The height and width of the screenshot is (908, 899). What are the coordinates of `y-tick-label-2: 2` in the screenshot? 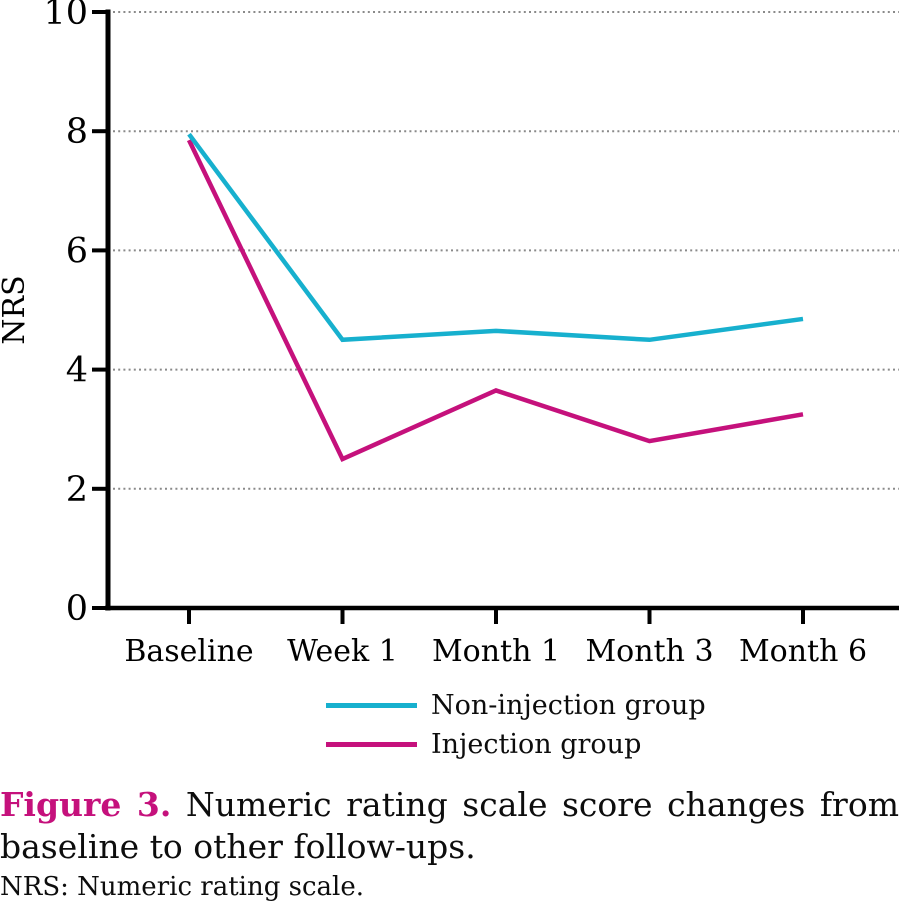 It's located at (77, 490).